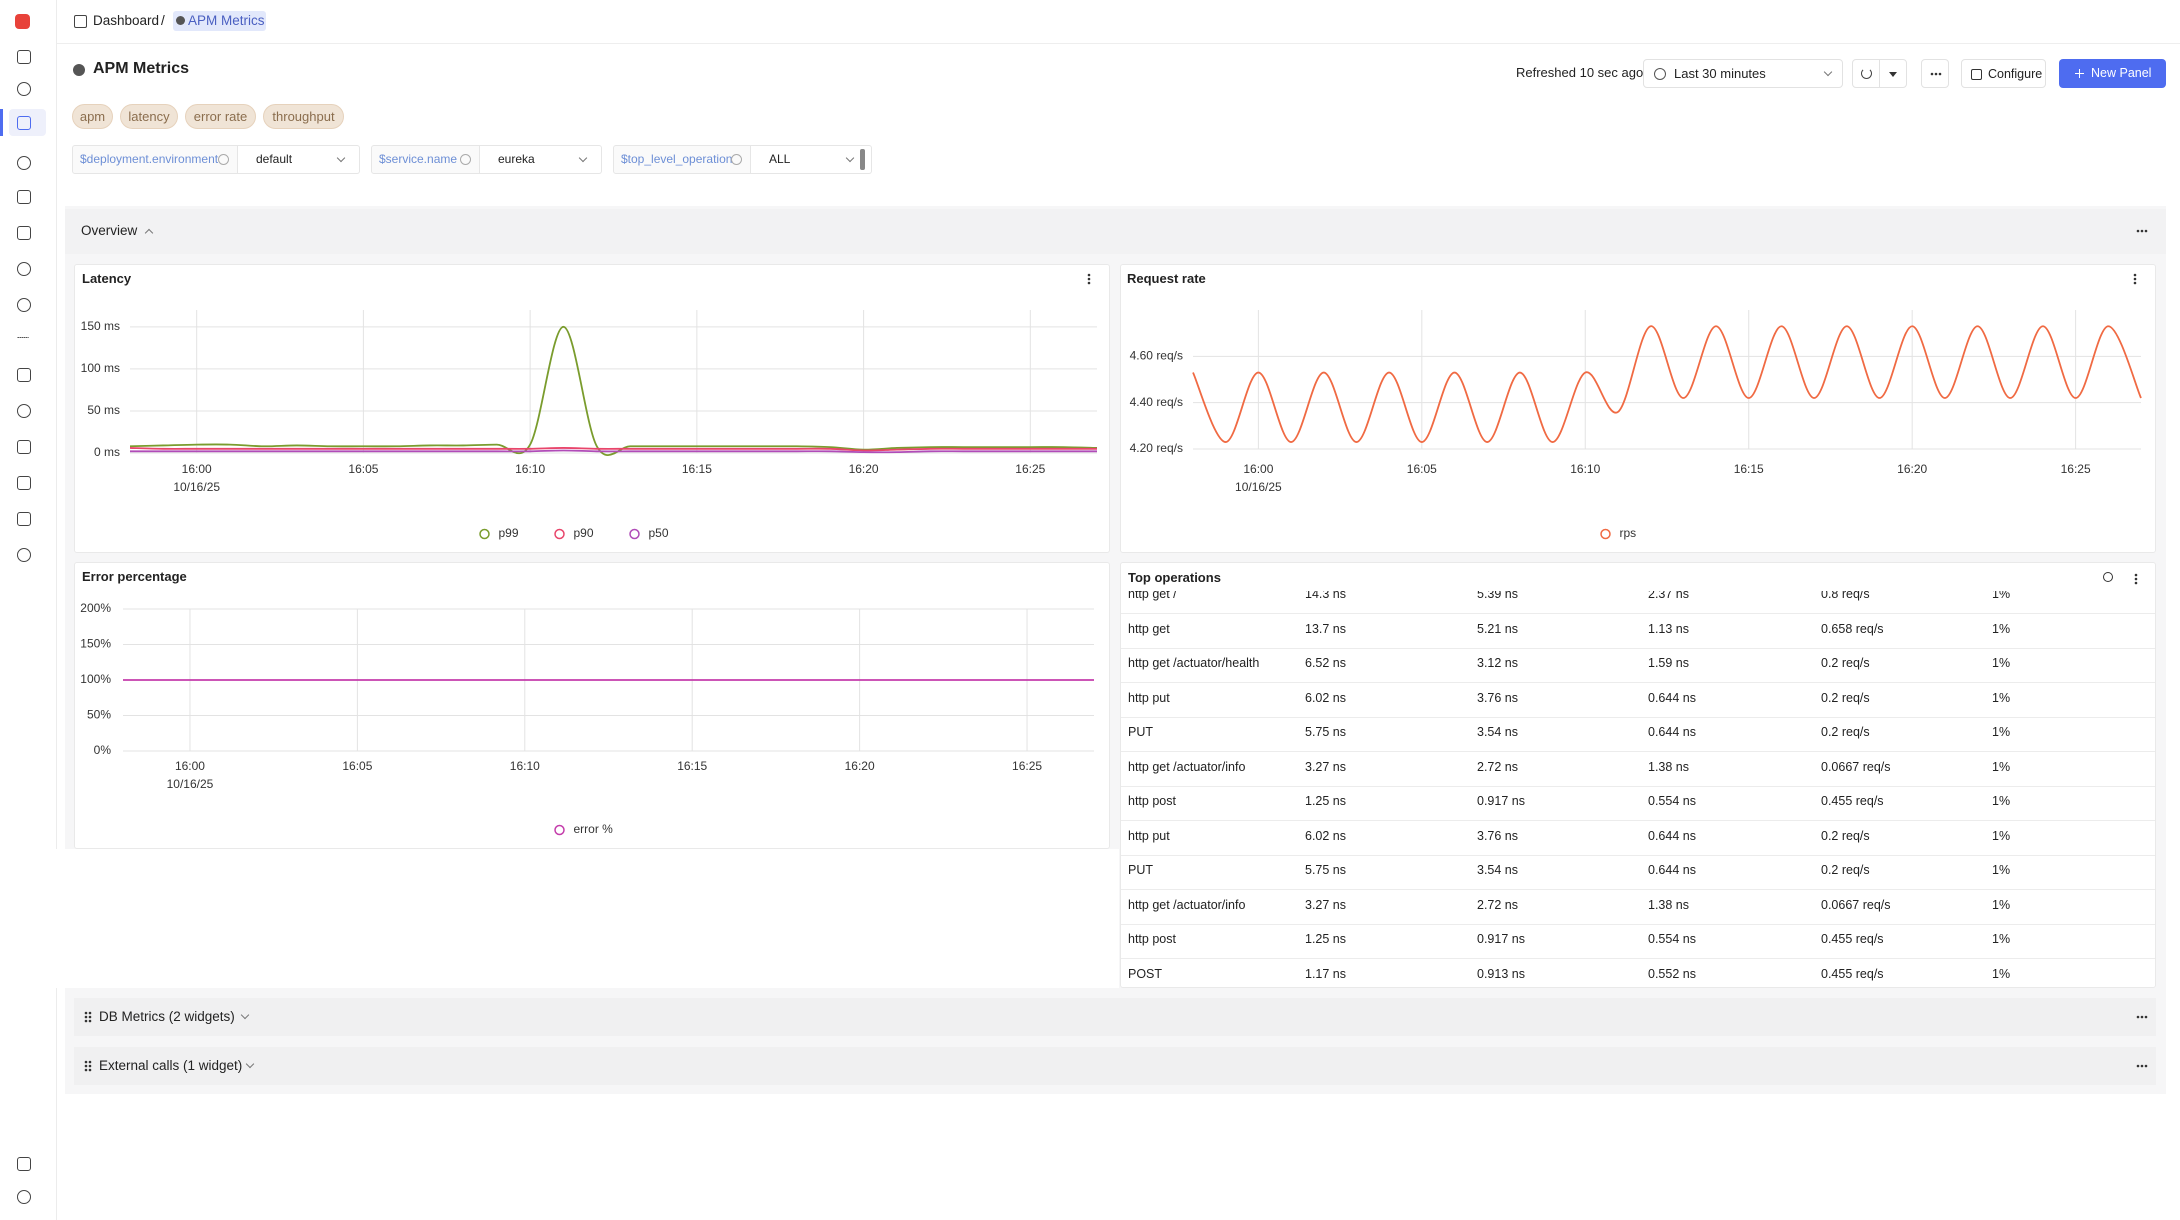  I want to click on topbar-border, so click(1118, 43).